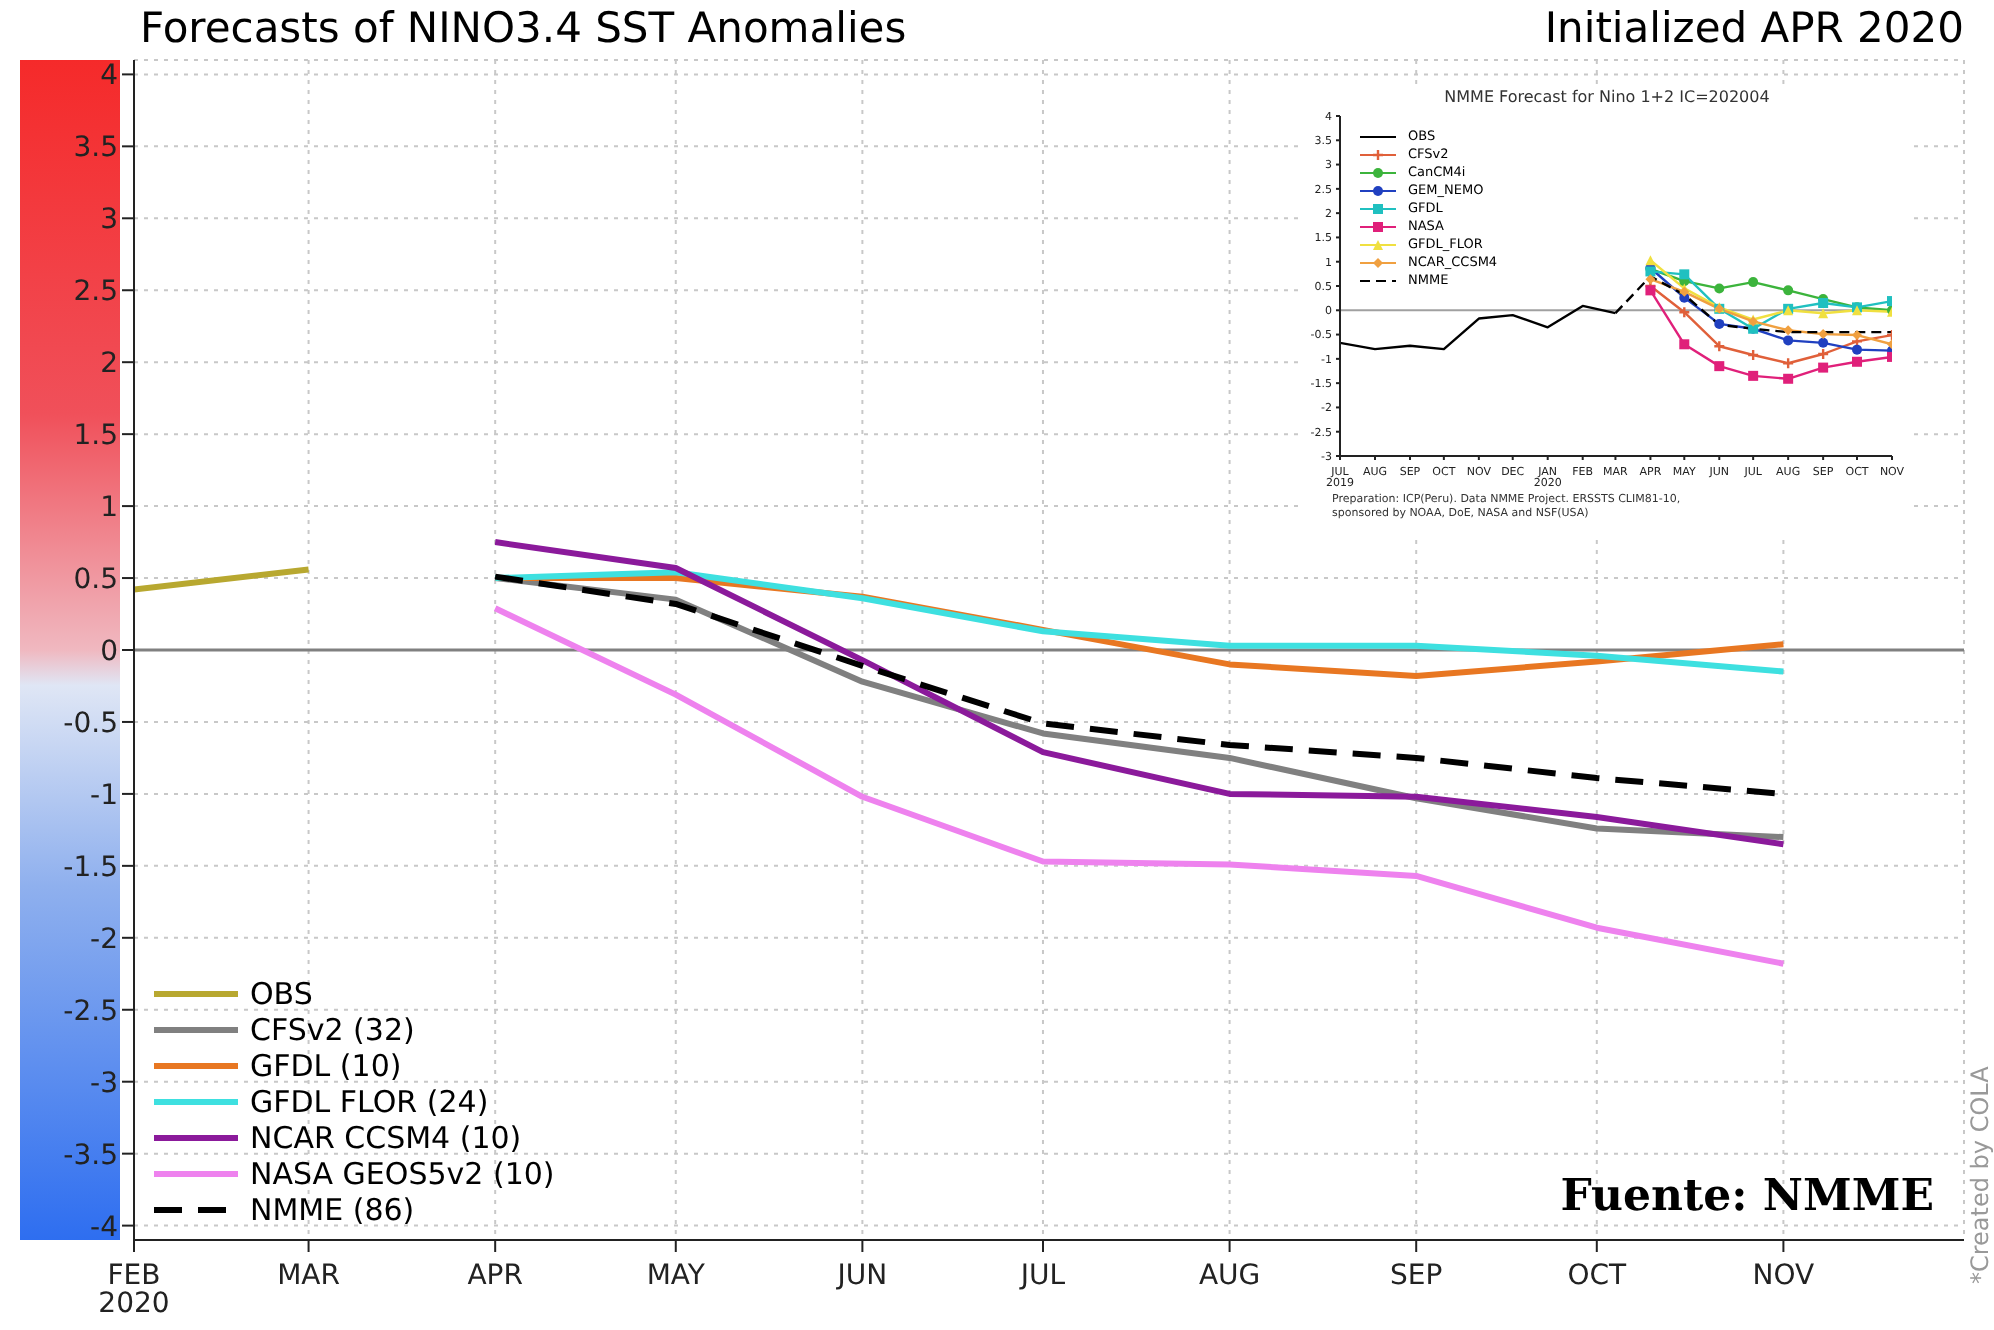 The image size is (1994, 1330). What do you see at coordinates (1754, 28) in the screenshot?
I see `chart-subtitle: Initialized APR 2020` at bounding box center [1754, 28].